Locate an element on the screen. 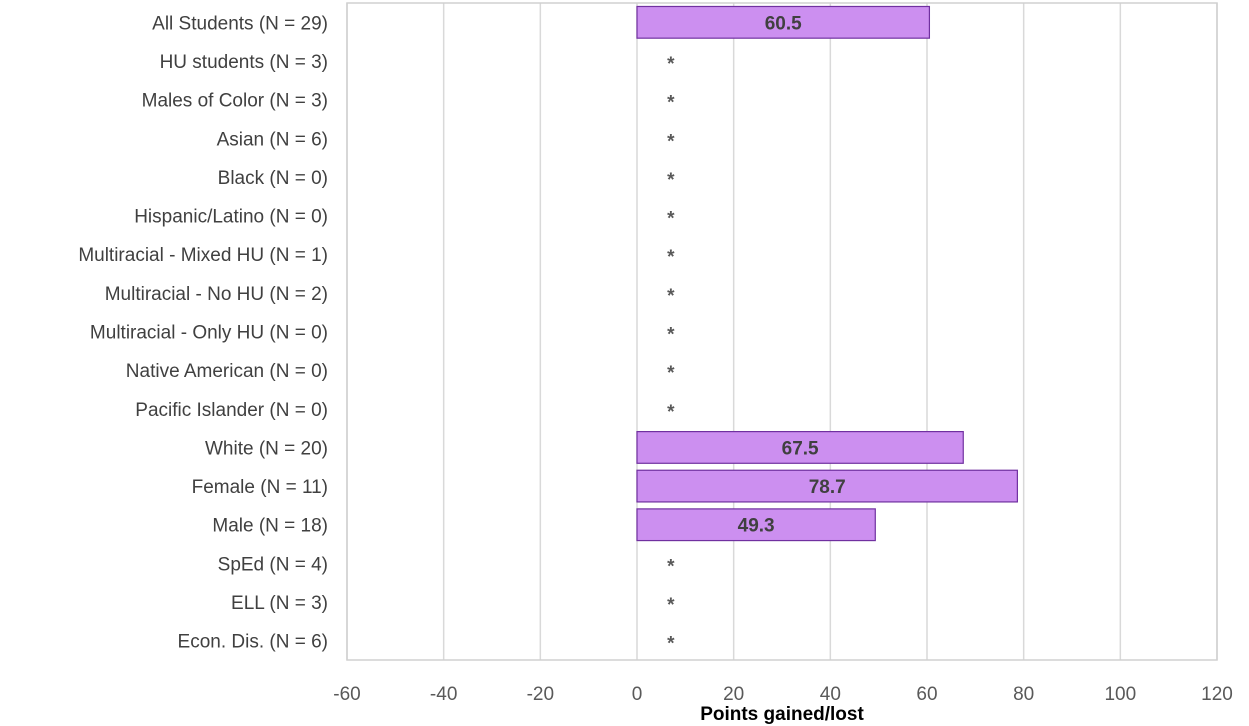 This screenshot has width=1249, height=726. x-tick-labels: -60 -40 -20 0 20 40 60 80 100 120 is located at coordinates (783, 694).